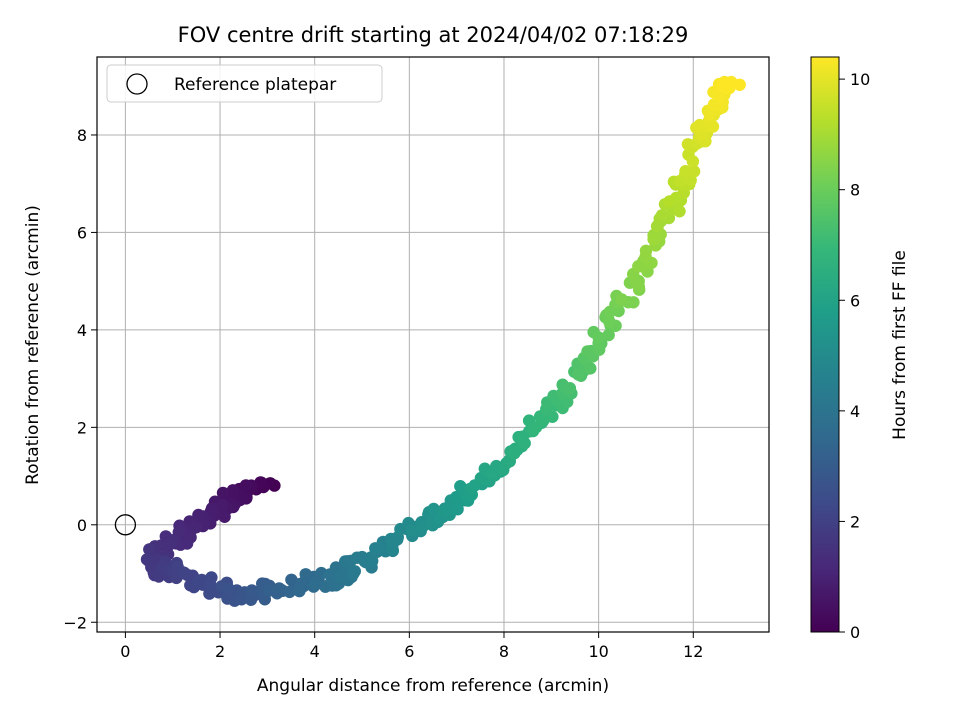  I want to click on colorbar-tick-label: 8, so click(855, 190).